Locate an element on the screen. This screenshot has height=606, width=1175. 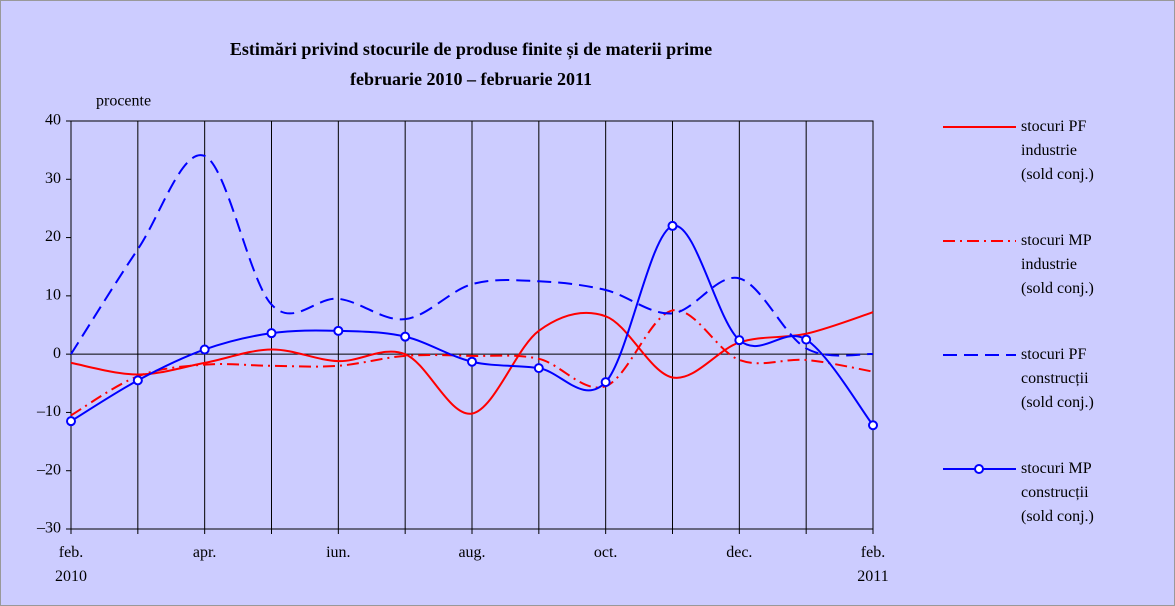
legend-label: stocuri PF industrie (sold conj.) is located at coordinates (1057, 150).